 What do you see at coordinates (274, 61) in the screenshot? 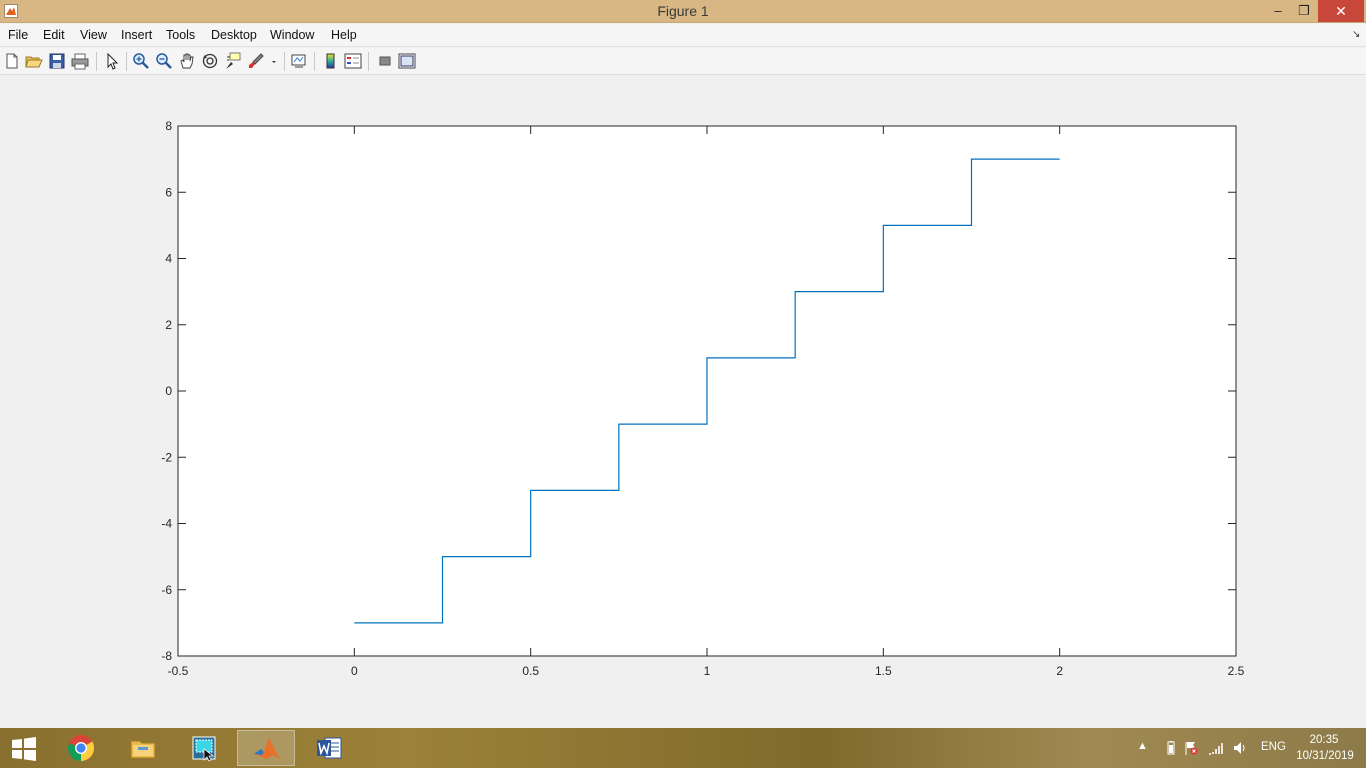
I see `brush-dropdown-icon` at bounding box center [274, 61].